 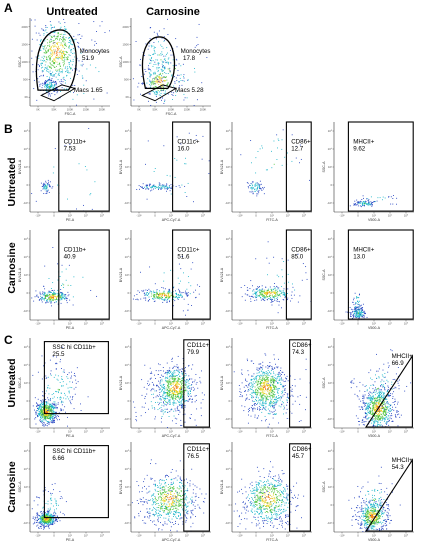 I want to click on gate-value-label: 13.0, so click(x=359, y=257).